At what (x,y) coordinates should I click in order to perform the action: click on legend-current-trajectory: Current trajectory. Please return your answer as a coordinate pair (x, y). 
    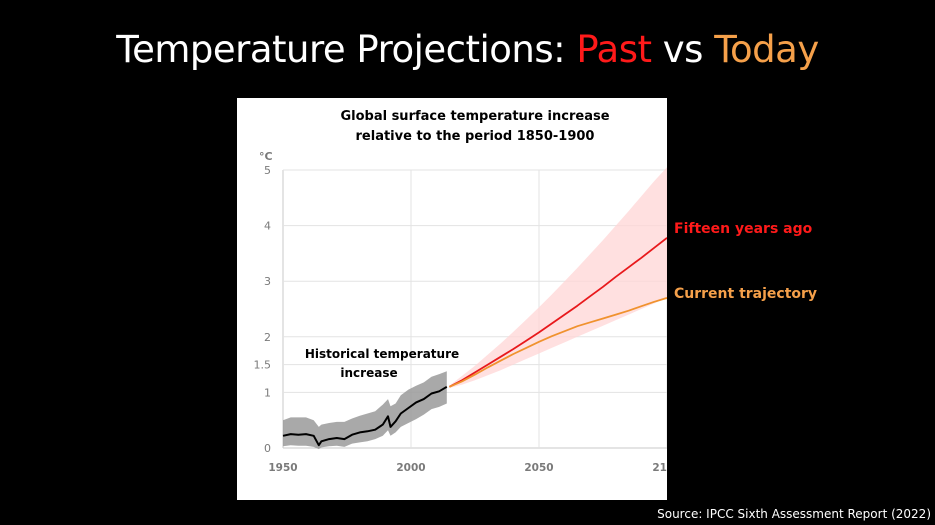
    Looking at the image, I should click on (746, 294).